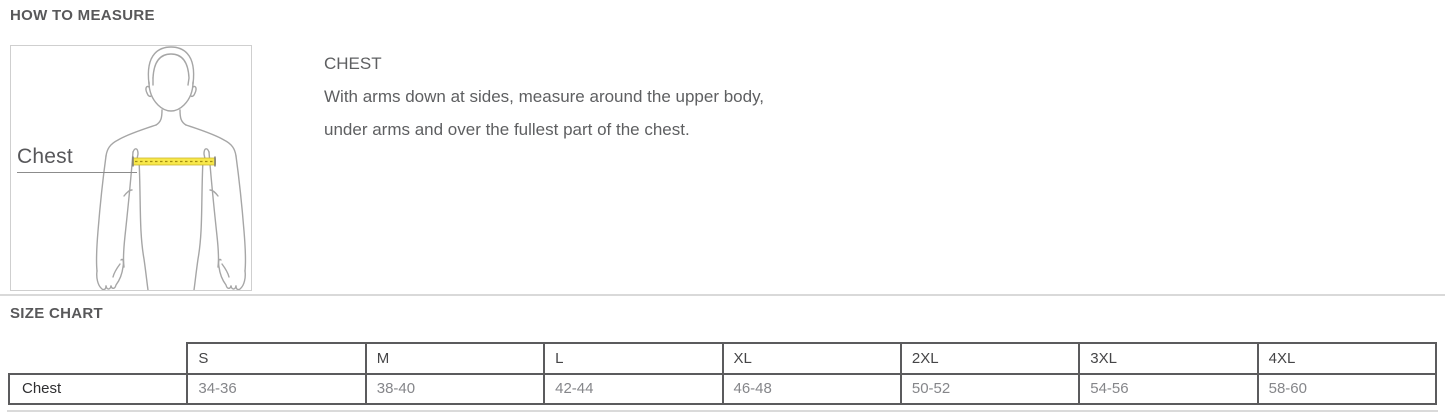  I want to click on size-chart-corner-cell, so click(98, 358).